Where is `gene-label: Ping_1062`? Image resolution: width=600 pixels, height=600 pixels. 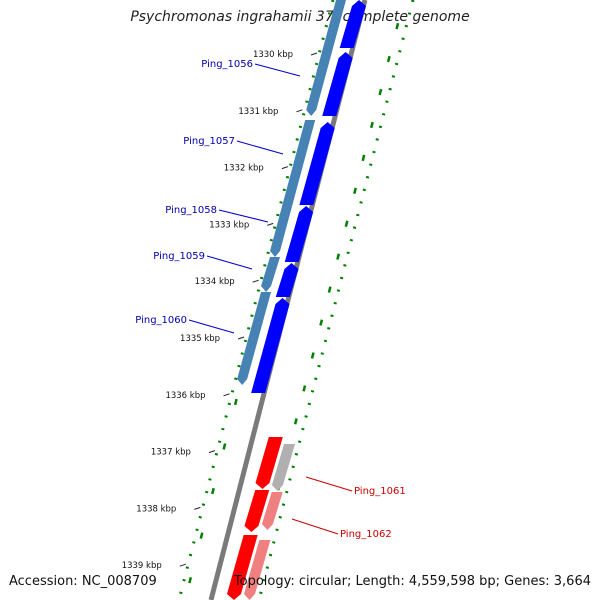
gene-label: Ping_1062 is located at coordinates (341, 529).